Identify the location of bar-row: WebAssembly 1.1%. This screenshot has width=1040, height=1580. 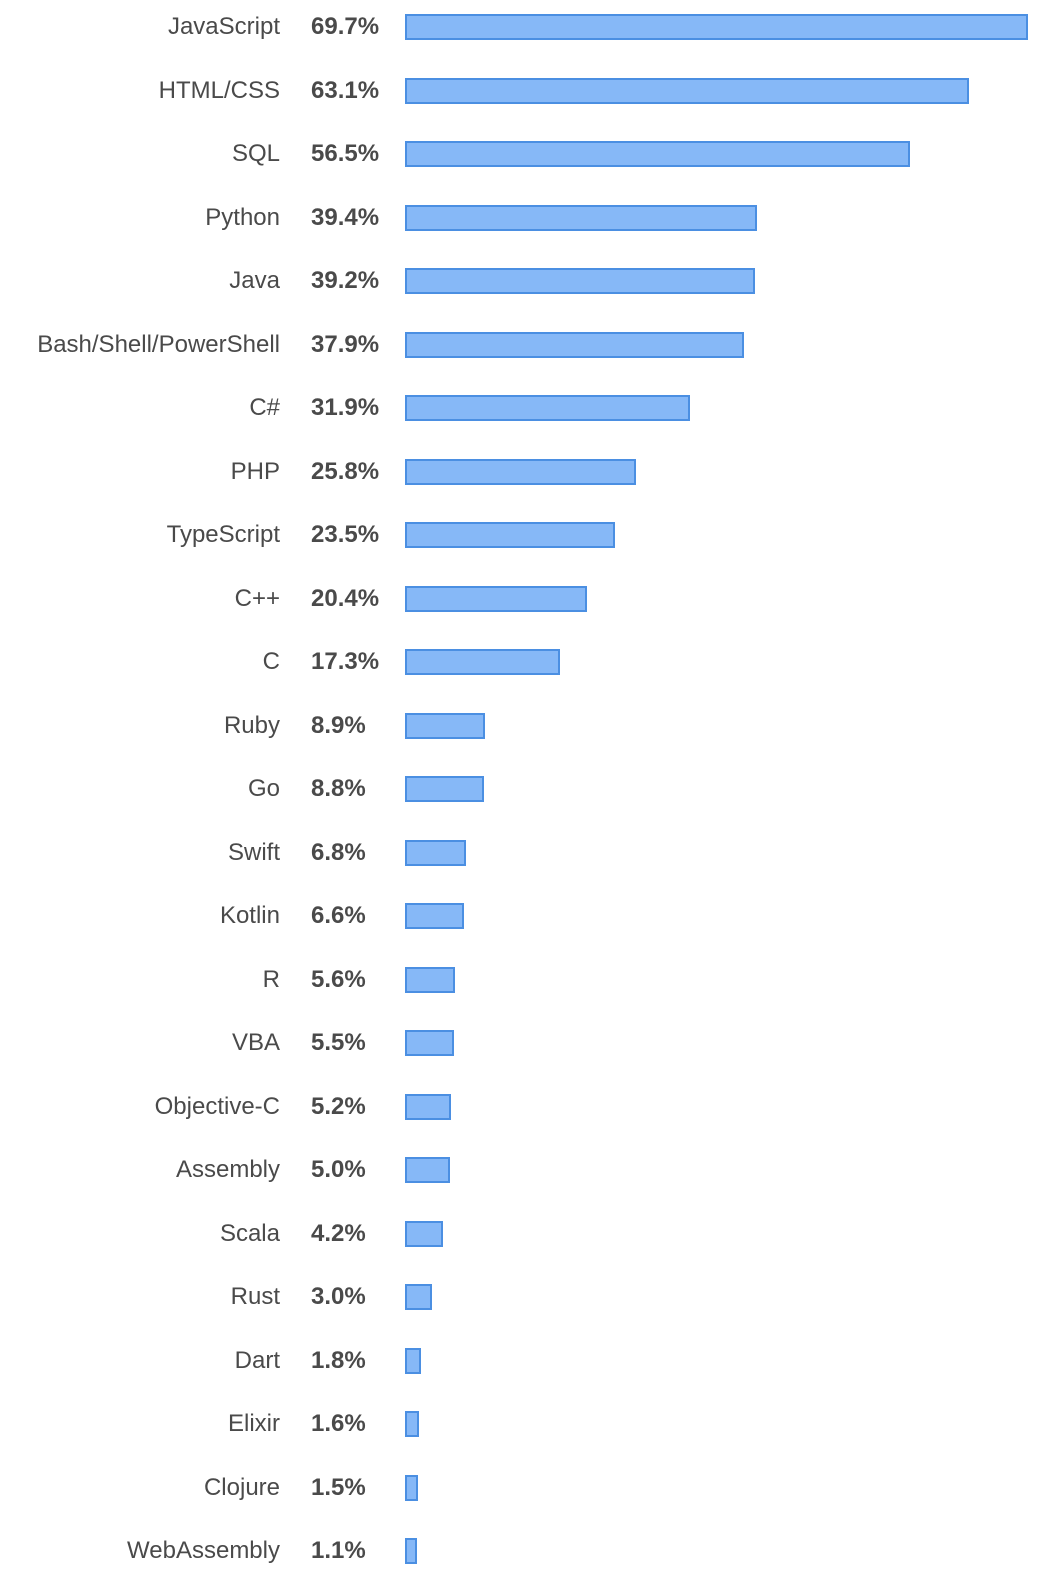
(520, 1551).